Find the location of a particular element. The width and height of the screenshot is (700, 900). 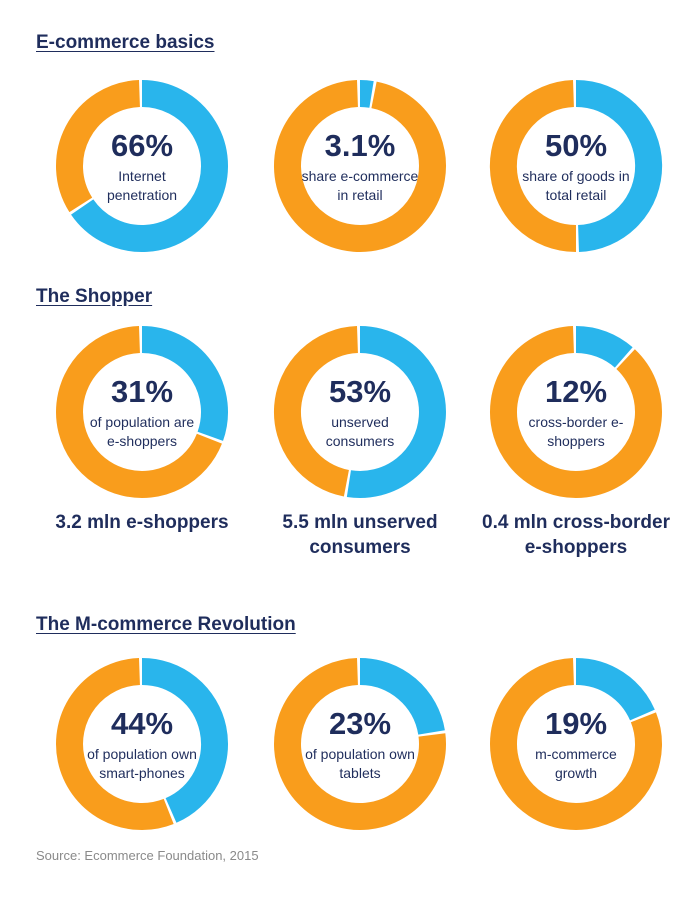

donut-value: 44% is located at coordinates (142, 723).